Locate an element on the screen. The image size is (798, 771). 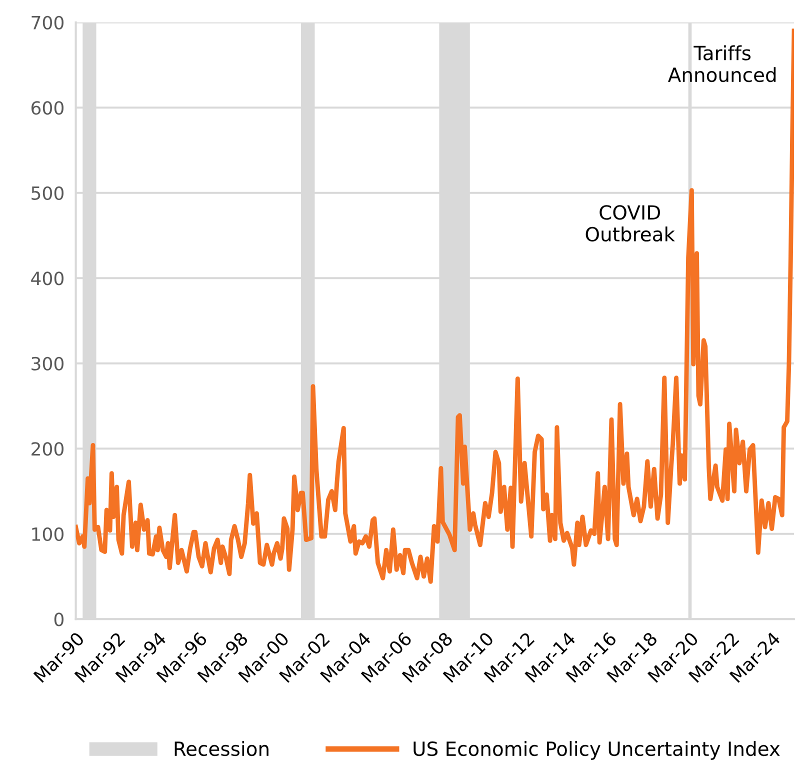
y-tick-label: 700 is located at coordinates (48, 23).